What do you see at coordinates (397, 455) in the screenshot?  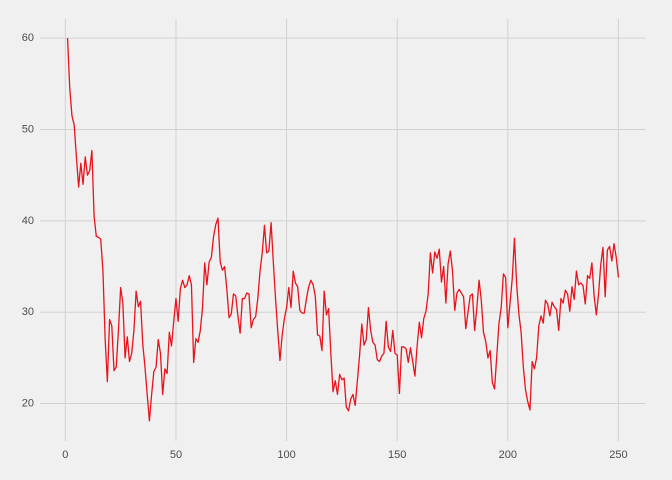 I see `x-tick-label: 150` at bounding box center [397, 455].